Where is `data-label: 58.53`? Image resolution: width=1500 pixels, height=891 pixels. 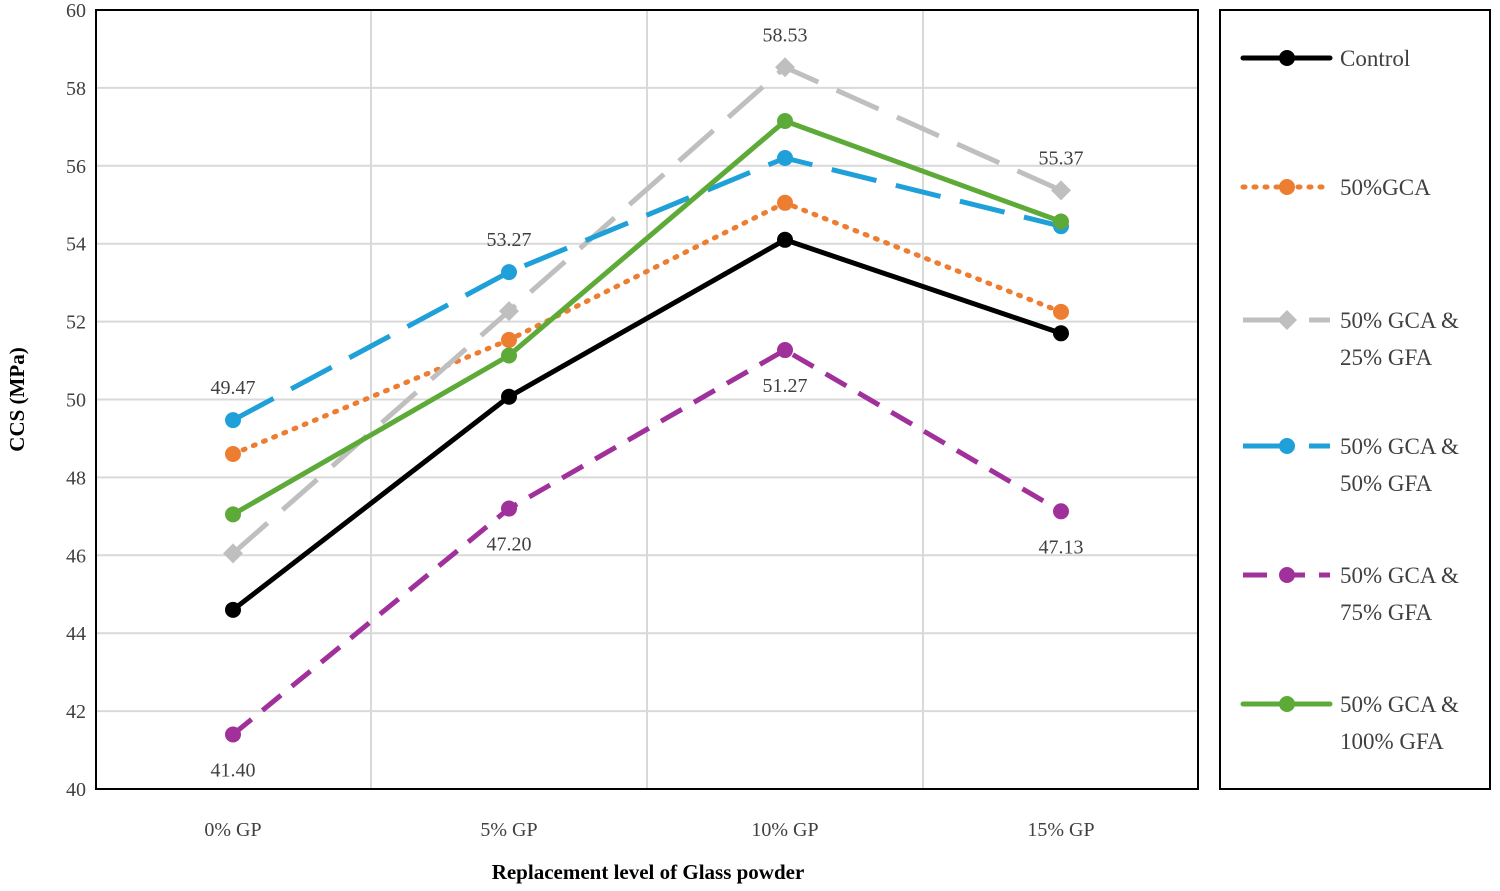 data-label: 58.53 is located at coordinates (785, 35).